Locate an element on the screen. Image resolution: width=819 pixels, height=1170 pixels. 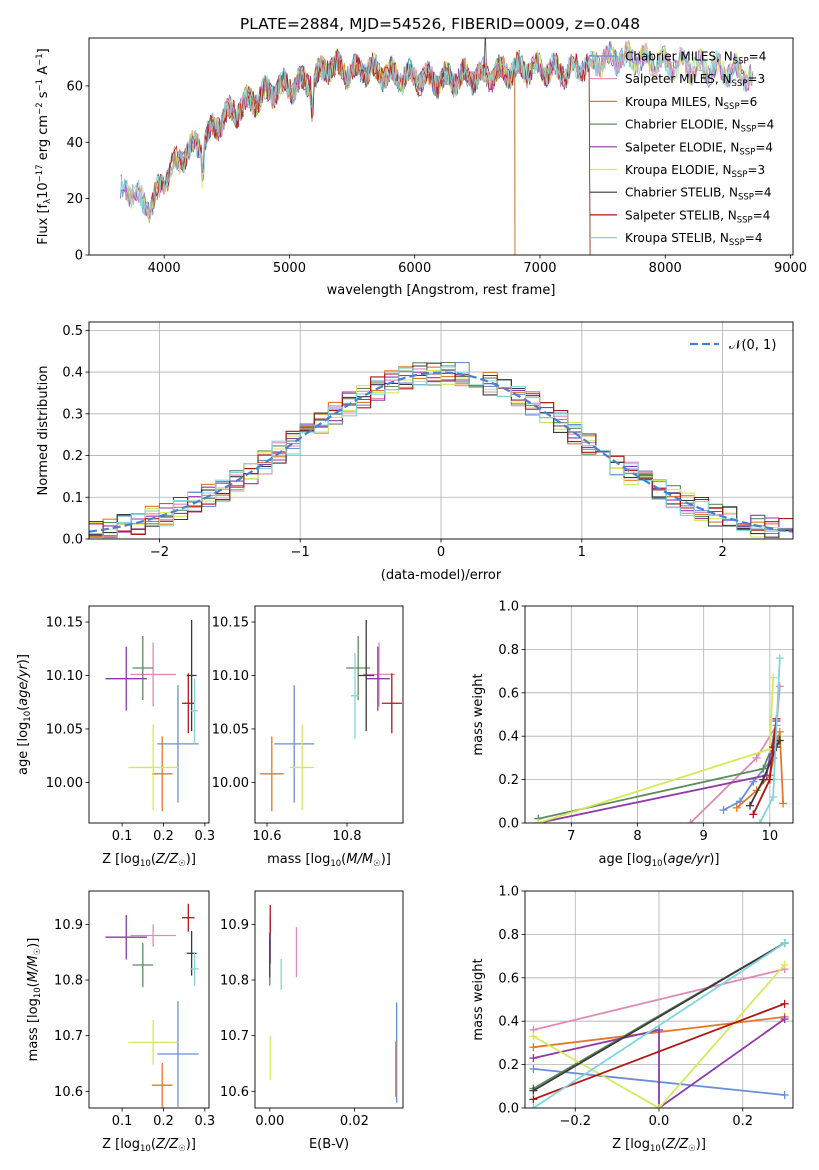
mass-vs-z-x-label-part: ☉ is located at coordinates (182, 1149).